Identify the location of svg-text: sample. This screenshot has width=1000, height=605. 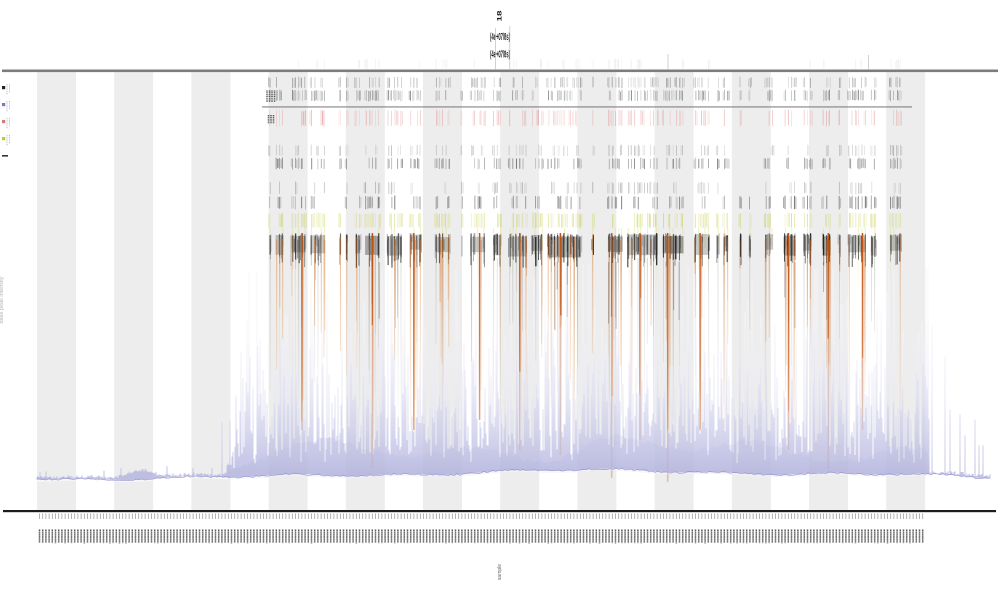
(500, 572).